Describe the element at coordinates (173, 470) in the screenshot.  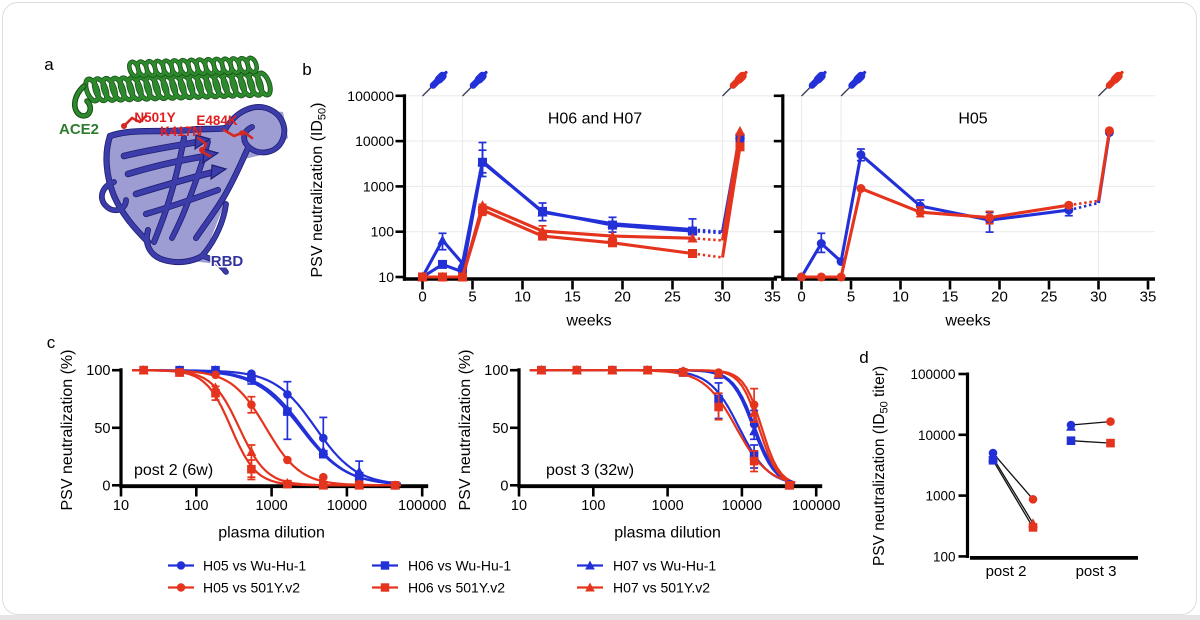
I see `svg-text: post 2 (6w)` at that location.